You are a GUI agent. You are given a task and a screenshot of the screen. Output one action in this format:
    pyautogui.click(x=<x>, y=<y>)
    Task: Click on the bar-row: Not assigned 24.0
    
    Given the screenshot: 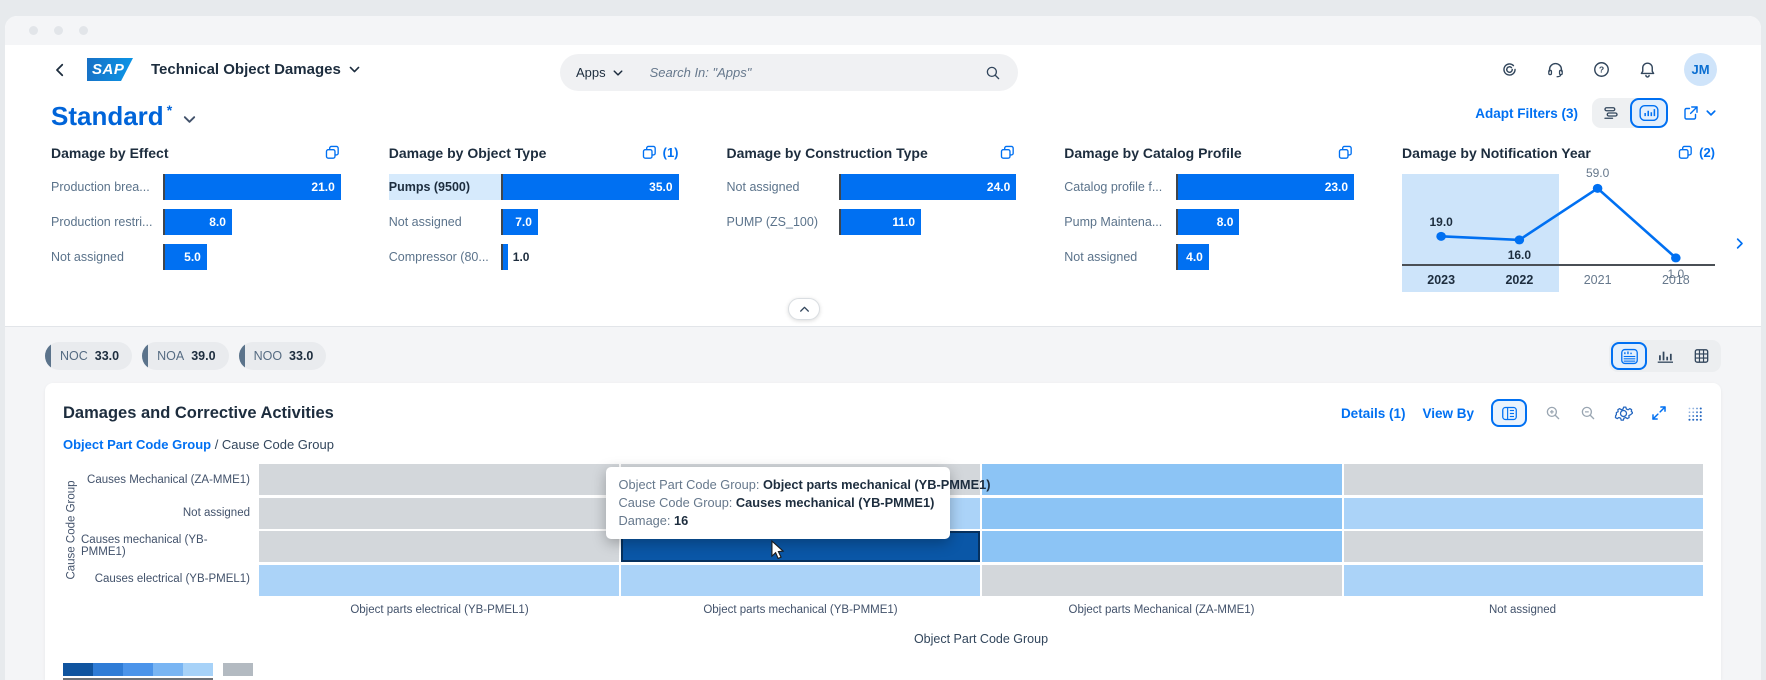 What is the action you would take?
    pyautogui.click(x=872, y=187)
    